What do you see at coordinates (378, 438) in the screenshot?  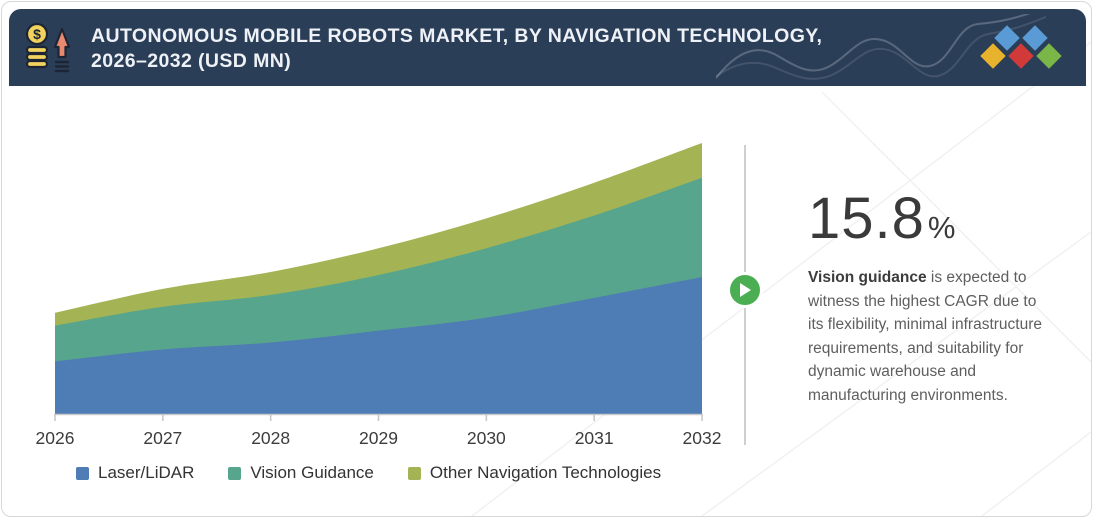 I see `x-tick-label: 2029` at bounding box center [378, 438].